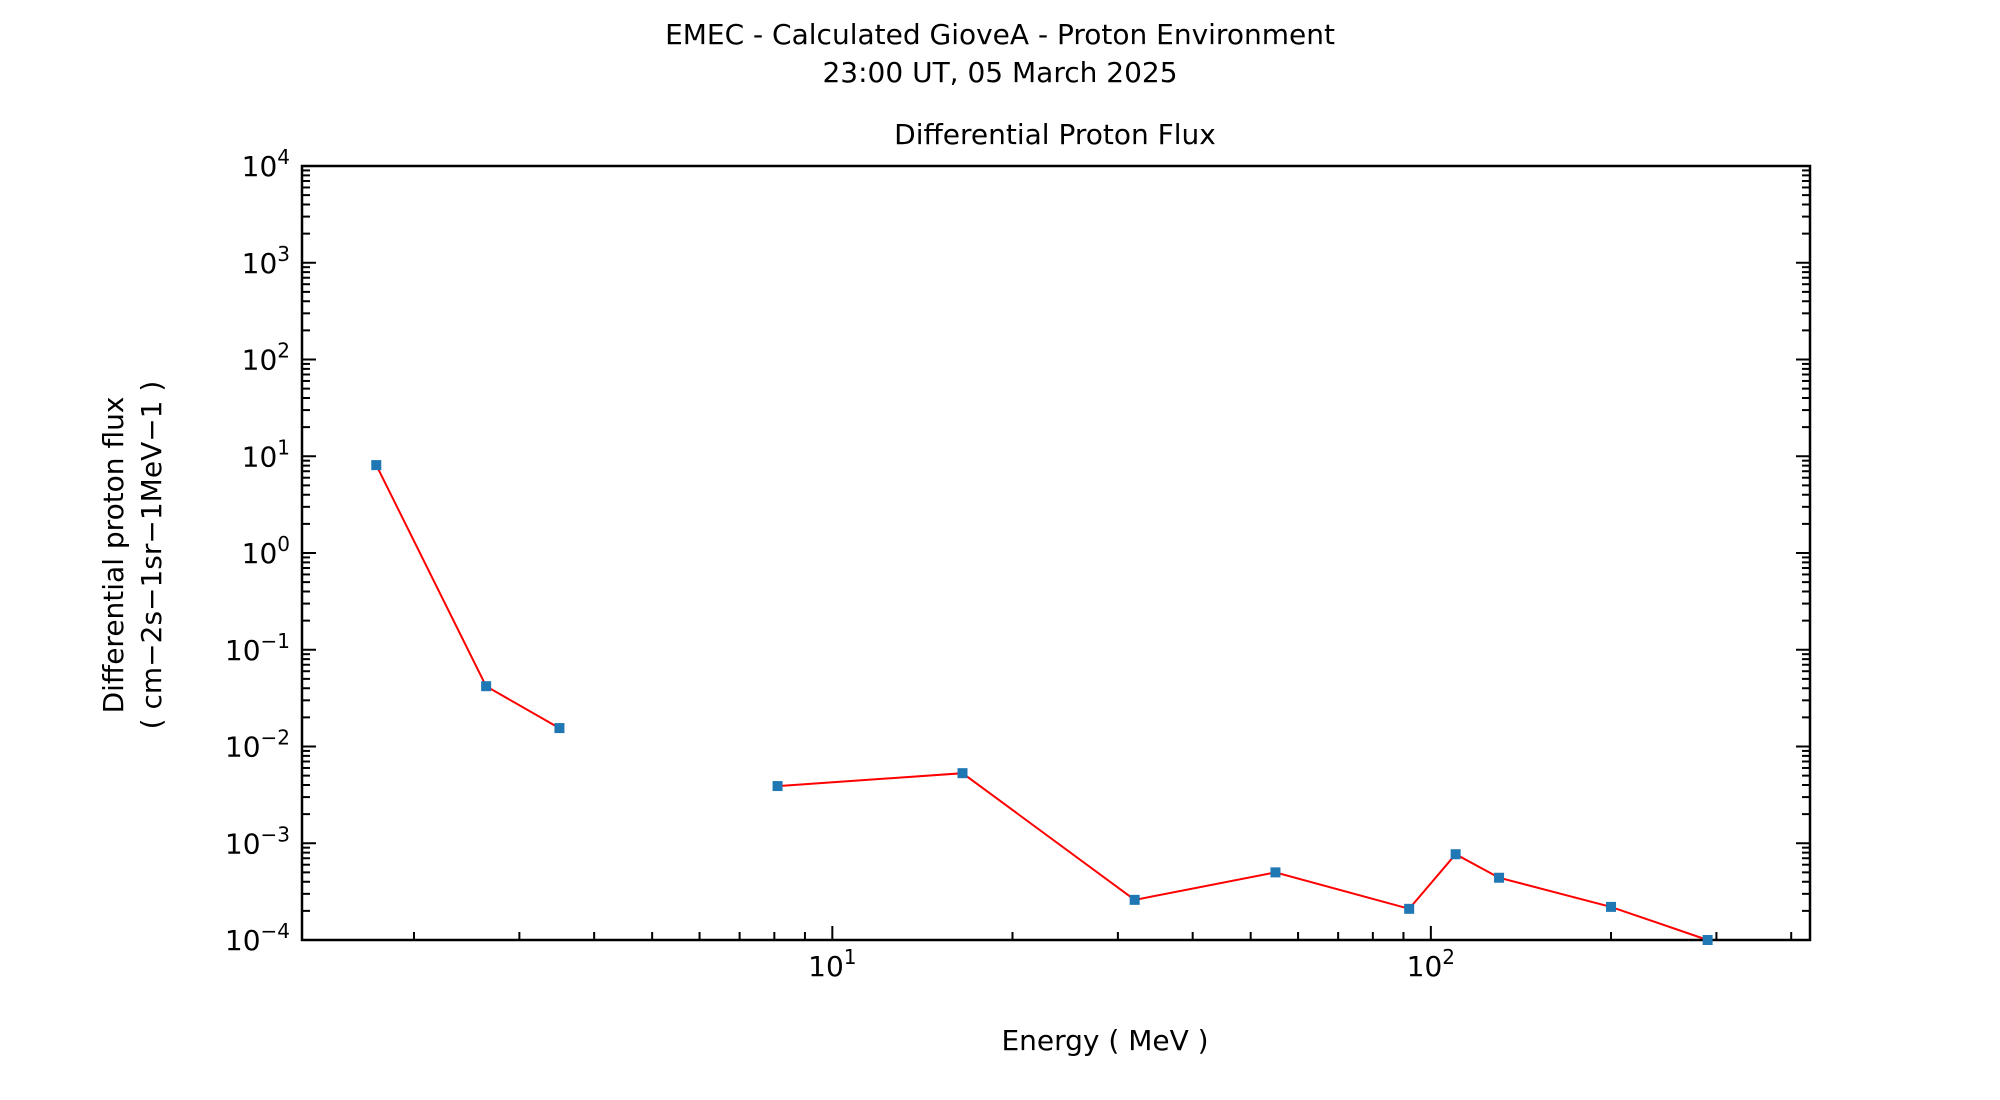 This screenshot has height=1100, width=2000. What do you see at coordinates (266, 261) in the screenshot?
I see `y-tick-label: 10³` at bounding box center [266, 261].